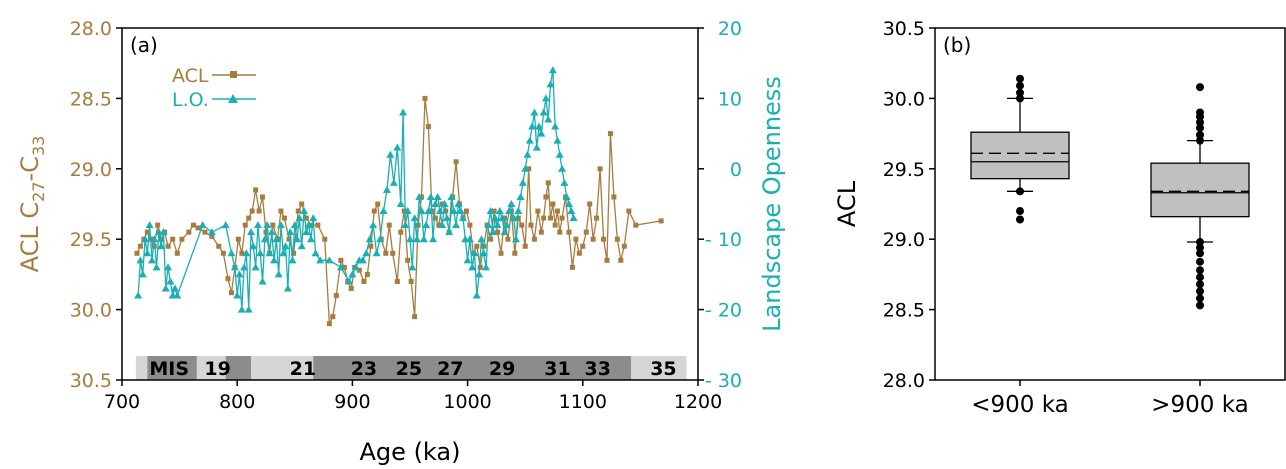 The width and height of the screenshot is (1286, 469). What do you see at coordinates (91, 381) in the screenshot?
I see `acl-y-tick-label: 30.5` at bounding box center [91, 381].